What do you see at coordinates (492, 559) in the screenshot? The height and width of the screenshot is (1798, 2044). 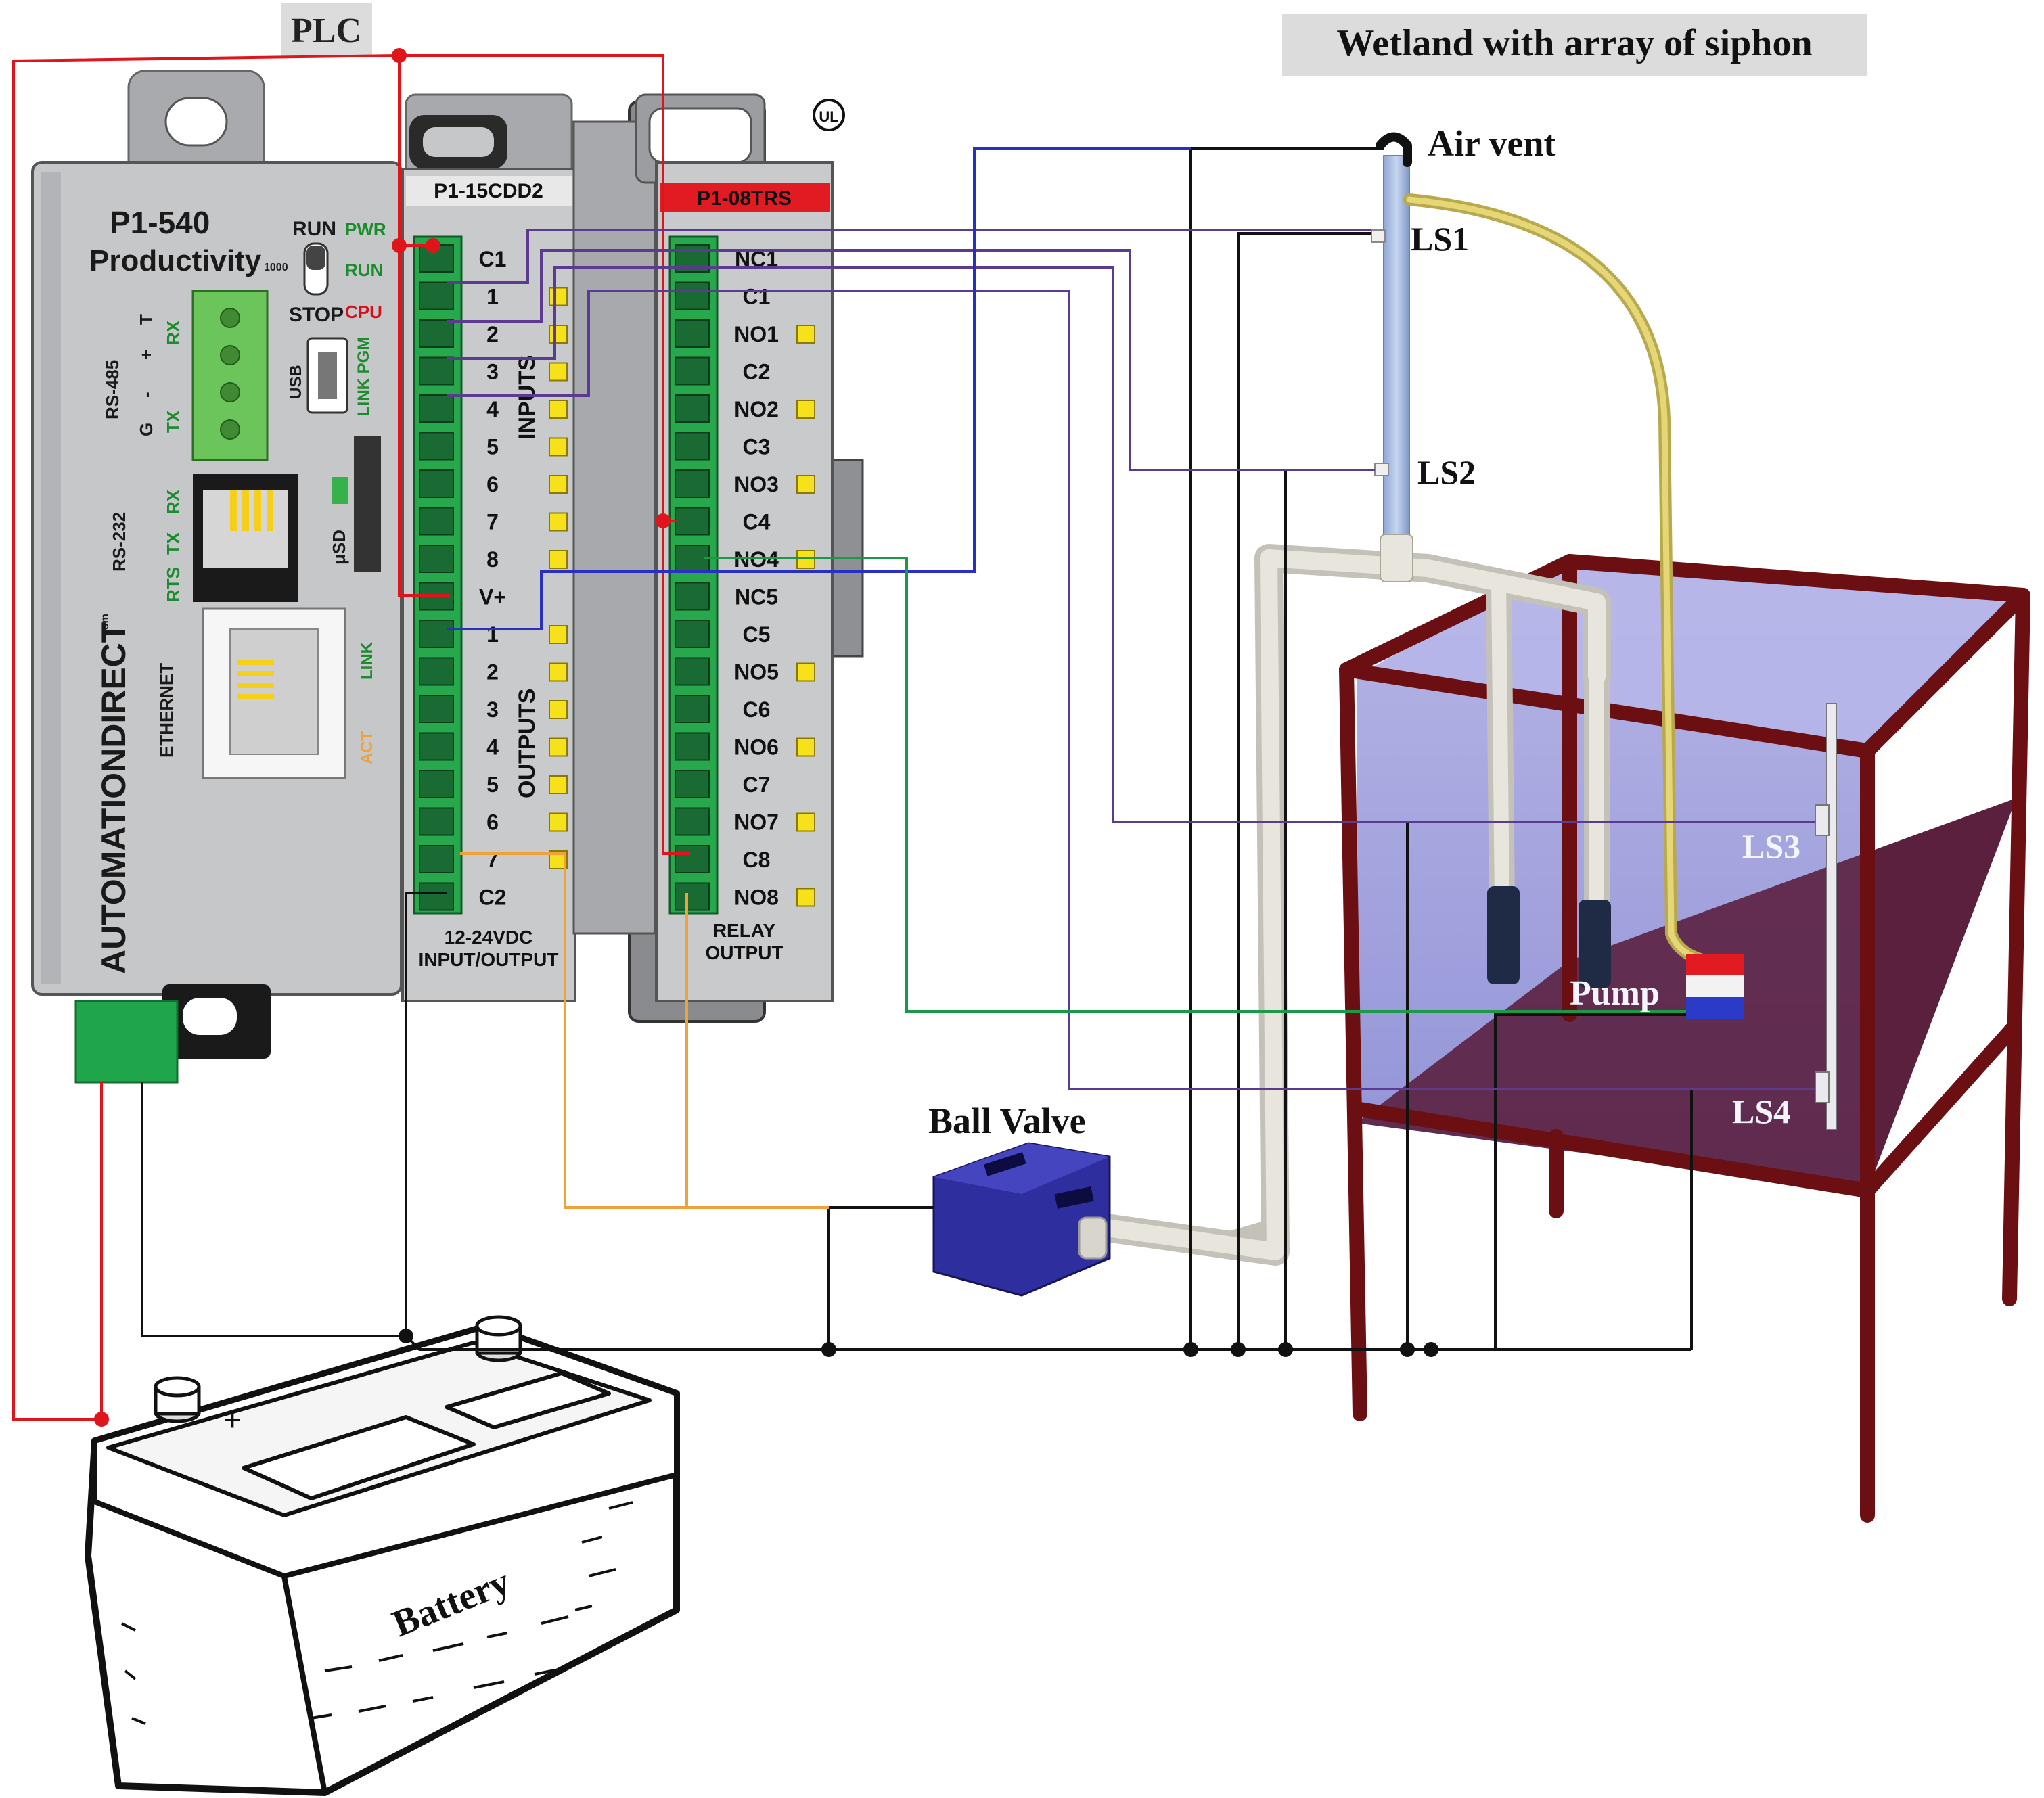 I see `io-terminal-label: 8` at bounding box center [492, 559].